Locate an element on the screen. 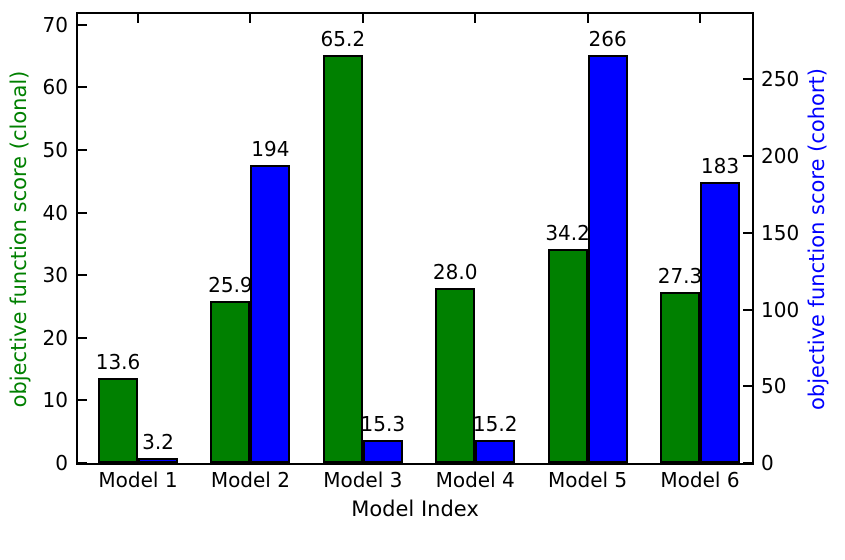 The height and width of the screenshot is (560, 845). right-axis-tick-label: 250 is located at coordinates (780, 79).